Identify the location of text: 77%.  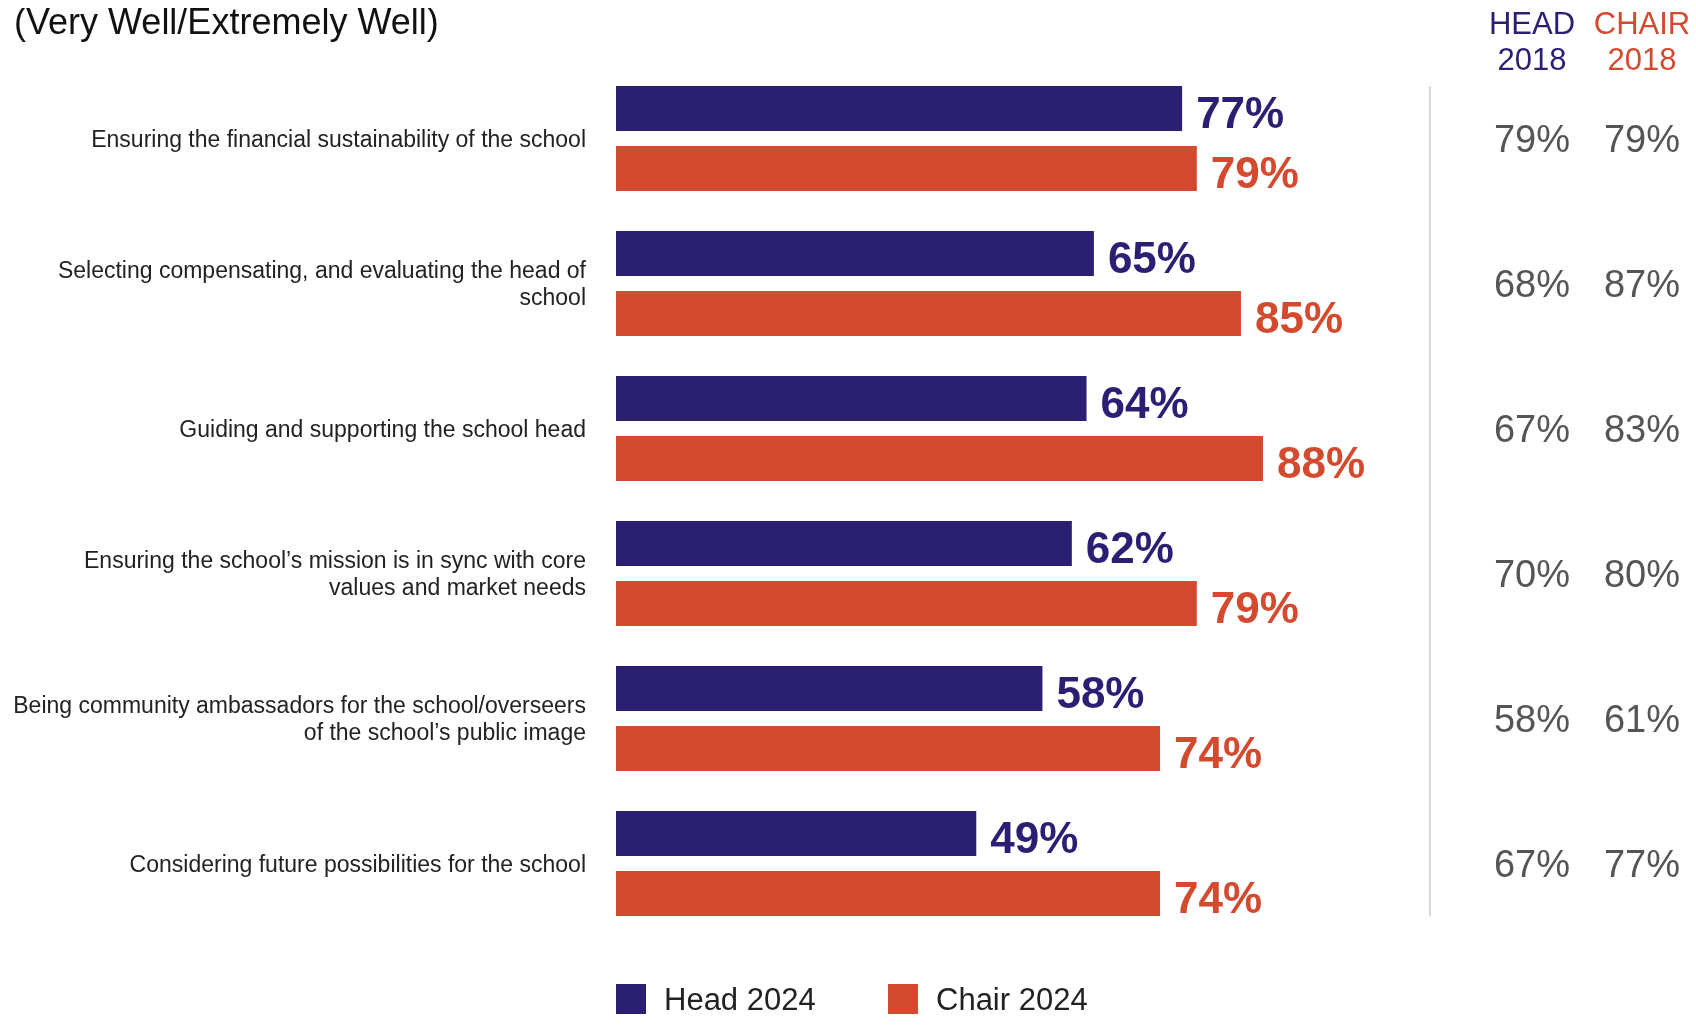
(1642, 863).